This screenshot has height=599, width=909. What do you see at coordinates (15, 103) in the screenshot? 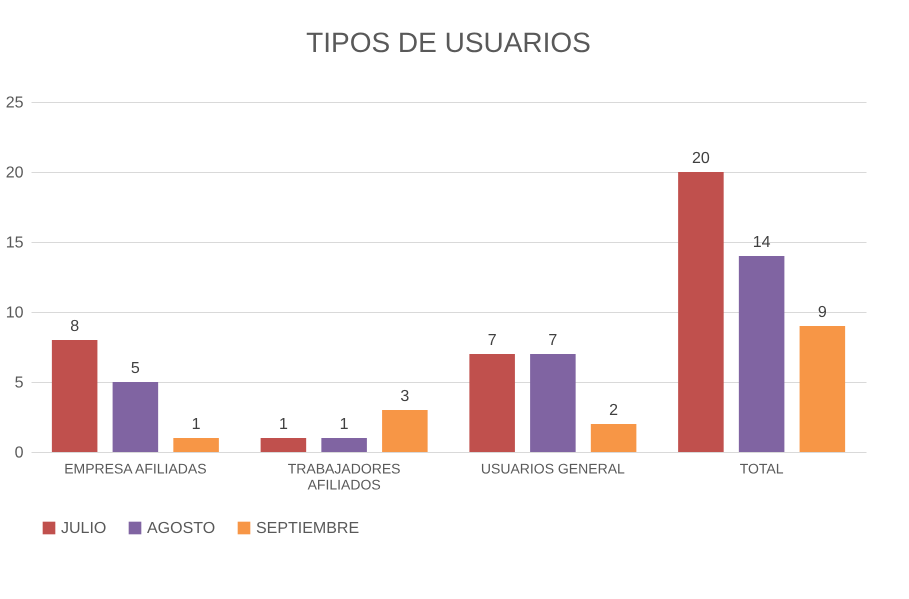
I see `y-tick-label: 25` at bounding box center [15, 103].